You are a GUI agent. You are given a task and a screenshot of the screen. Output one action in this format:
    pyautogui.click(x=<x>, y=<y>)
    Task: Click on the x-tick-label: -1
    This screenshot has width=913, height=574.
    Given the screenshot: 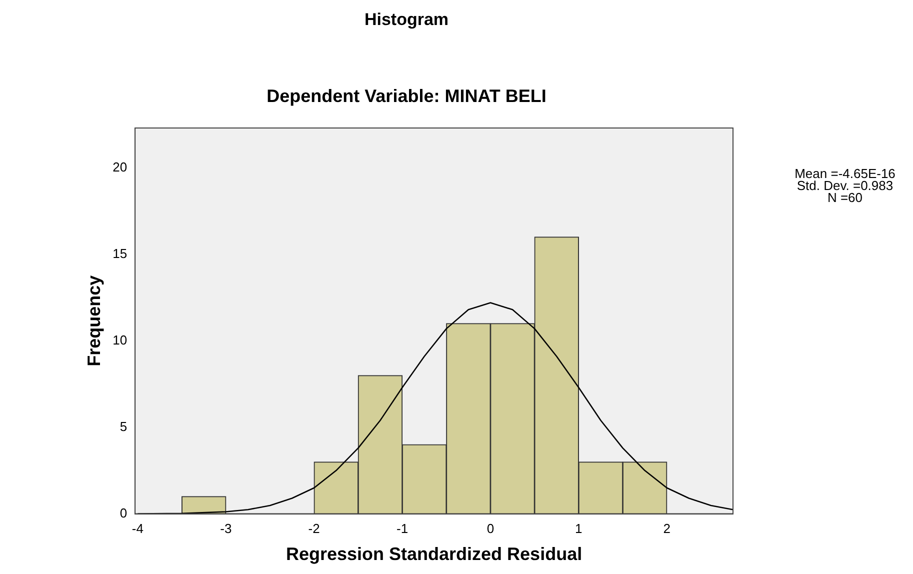 What is the action you would take?
    pyautogui.click(x=402, y=528)
    